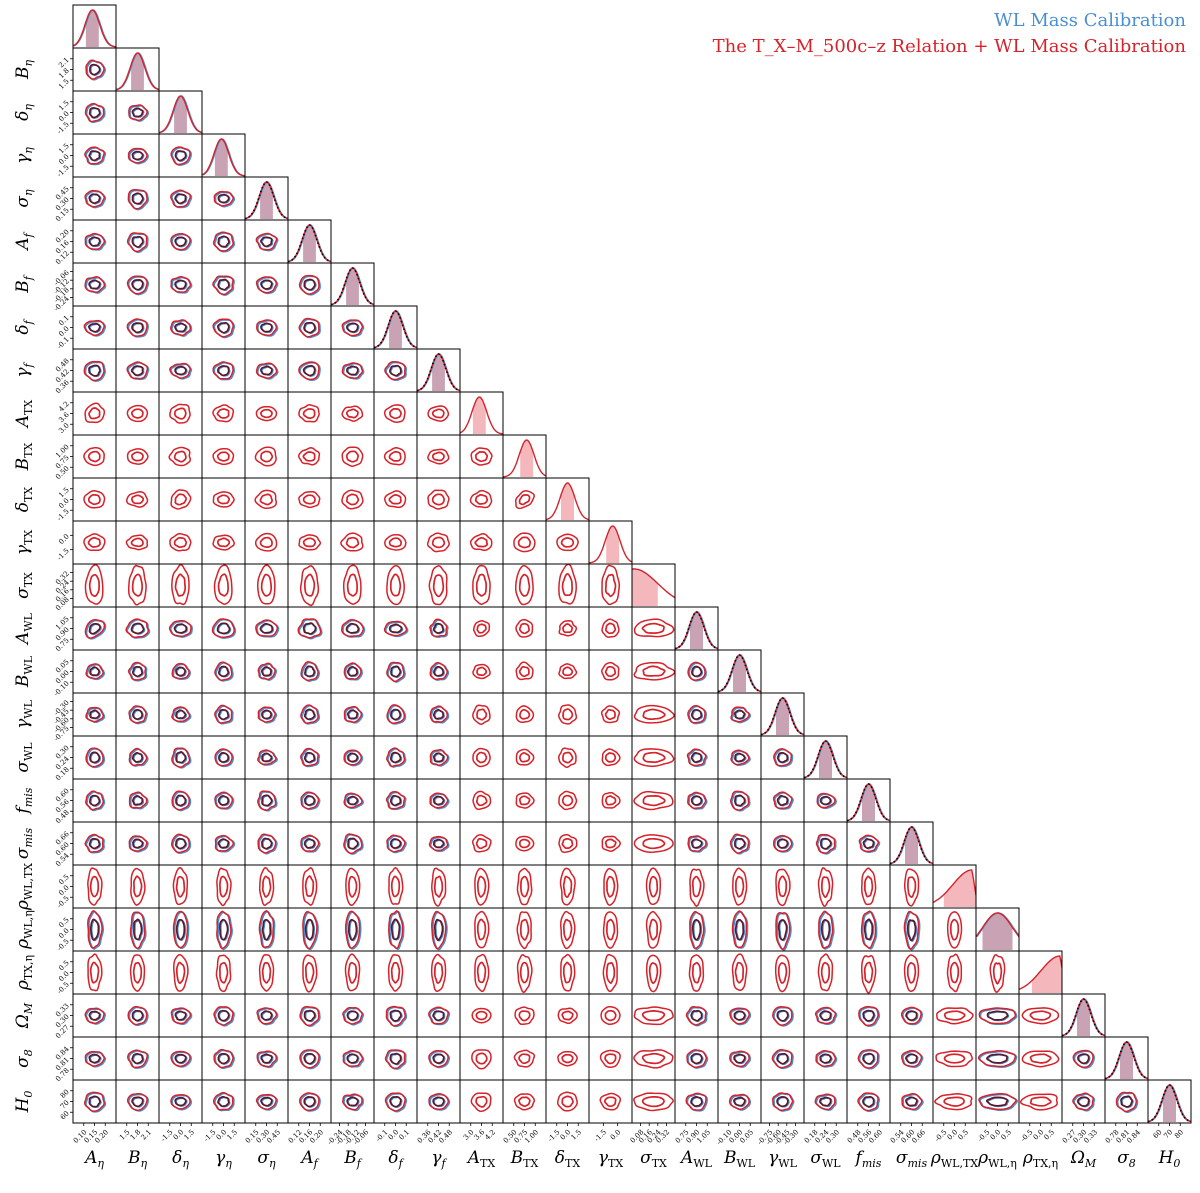 The image size is (1200, 1193). I want to click on yaxis-label-20: ρWL,TX, so click(24, 887).